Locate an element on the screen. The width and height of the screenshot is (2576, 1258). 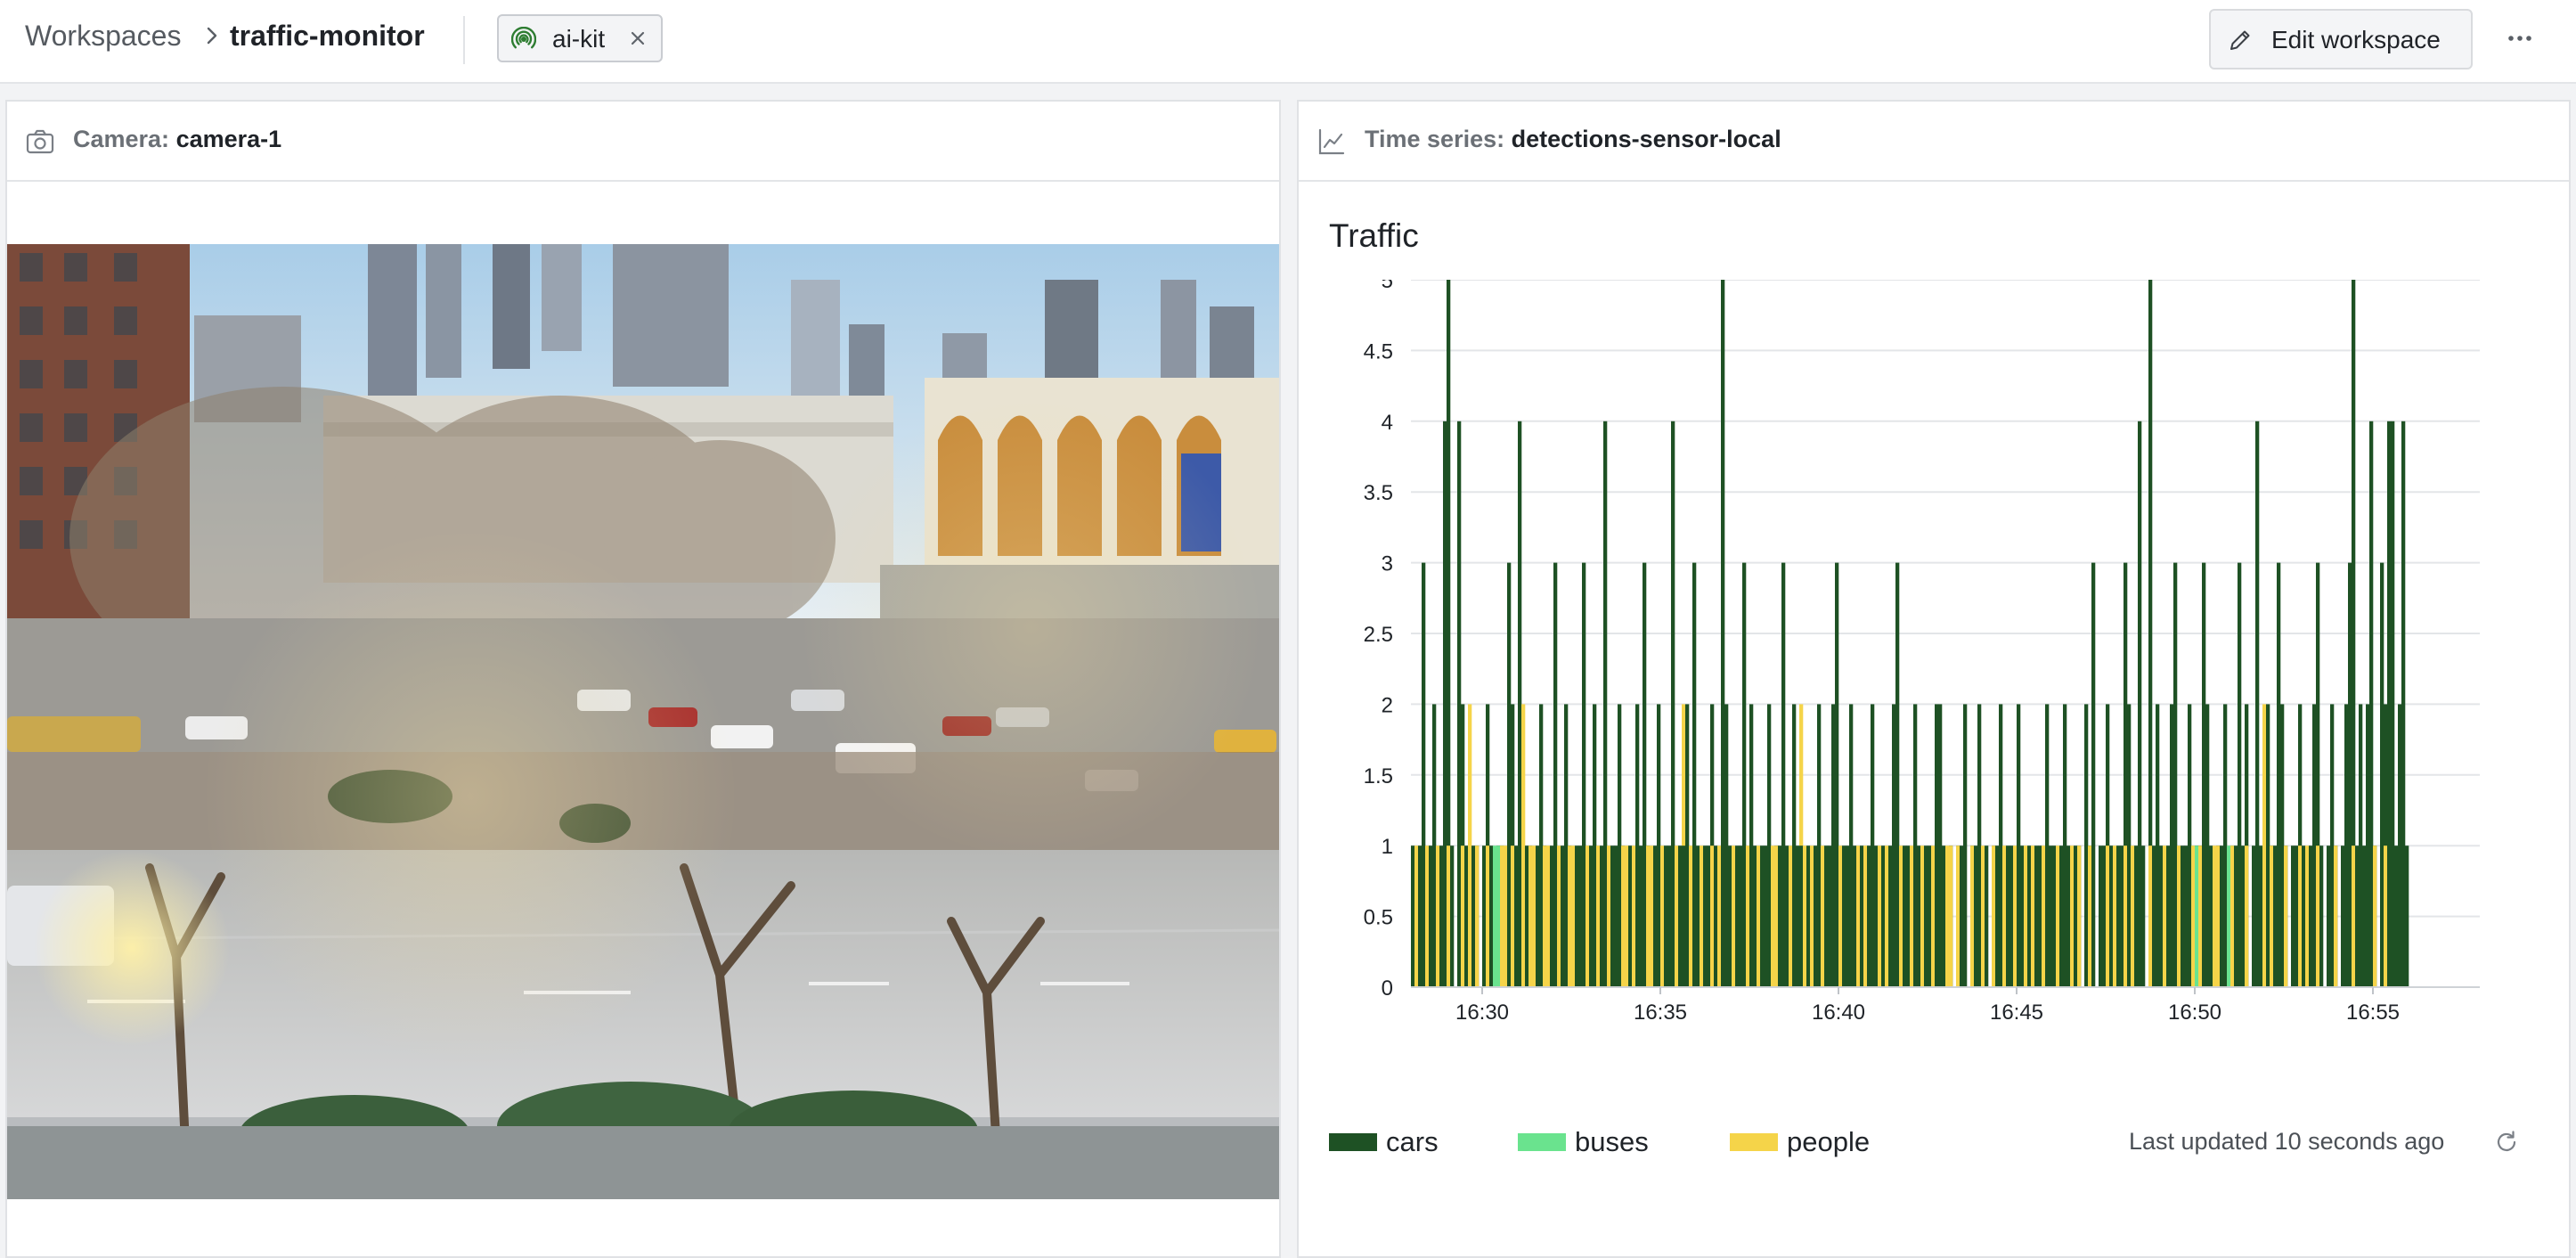
legend-label-buses: buses is located at coordinates (1612, 1141).